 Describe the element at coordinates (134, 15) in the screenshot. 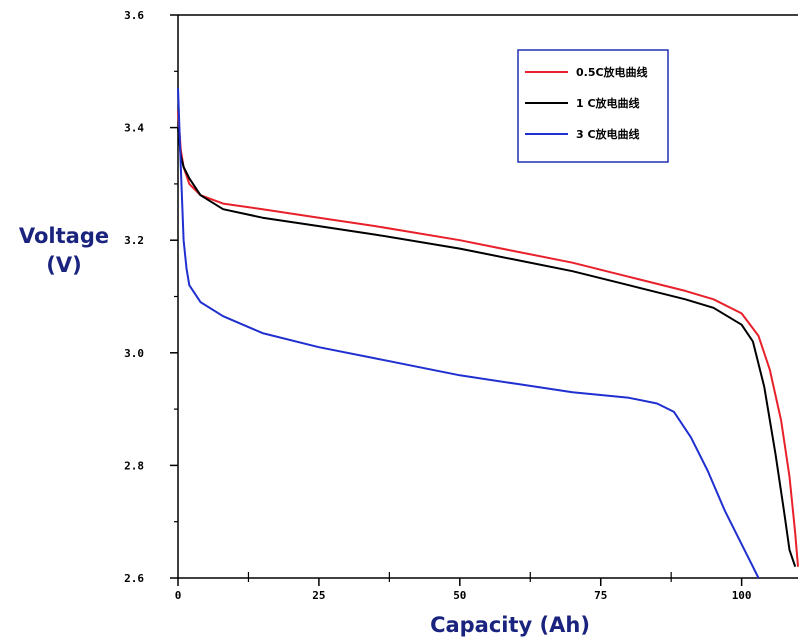

I see `y-tick-label: 3.6` at that location.